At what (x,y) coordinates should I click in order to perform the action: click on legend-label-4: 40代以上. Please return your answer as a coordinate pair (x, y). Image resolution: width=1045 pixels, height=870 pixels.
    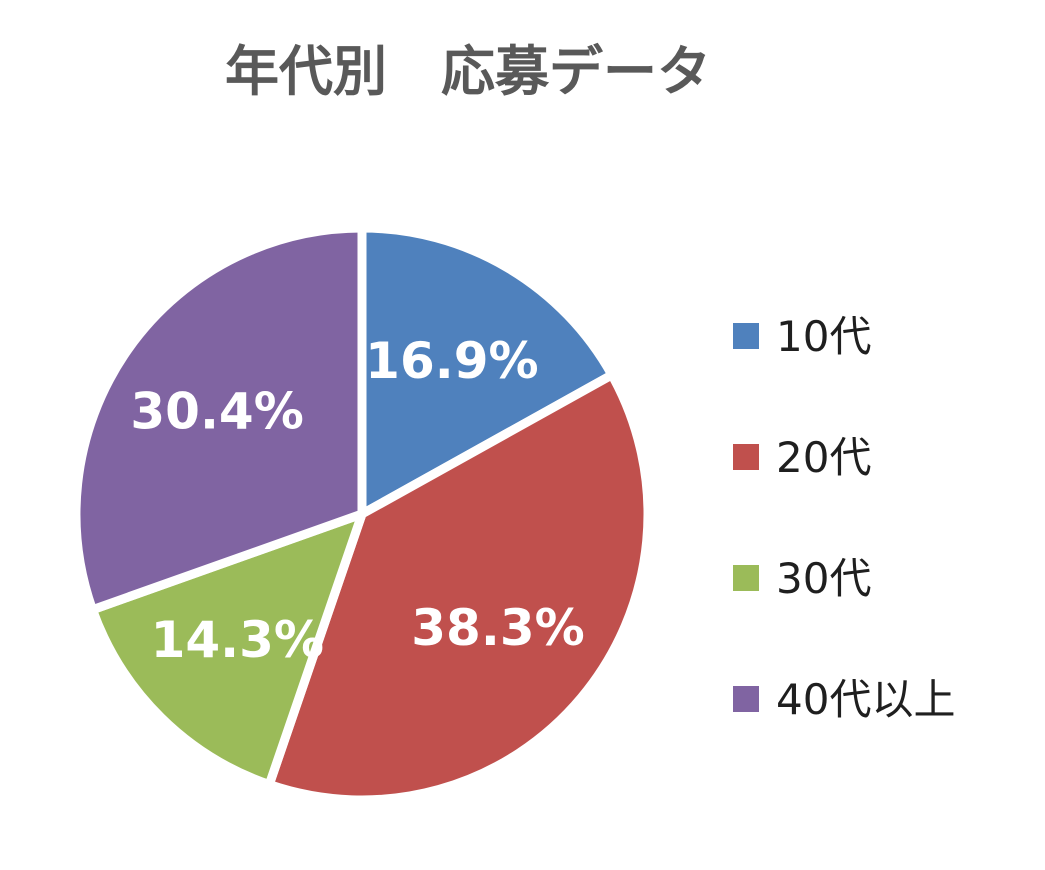
    Looking at the image, I should click on (865, 699).